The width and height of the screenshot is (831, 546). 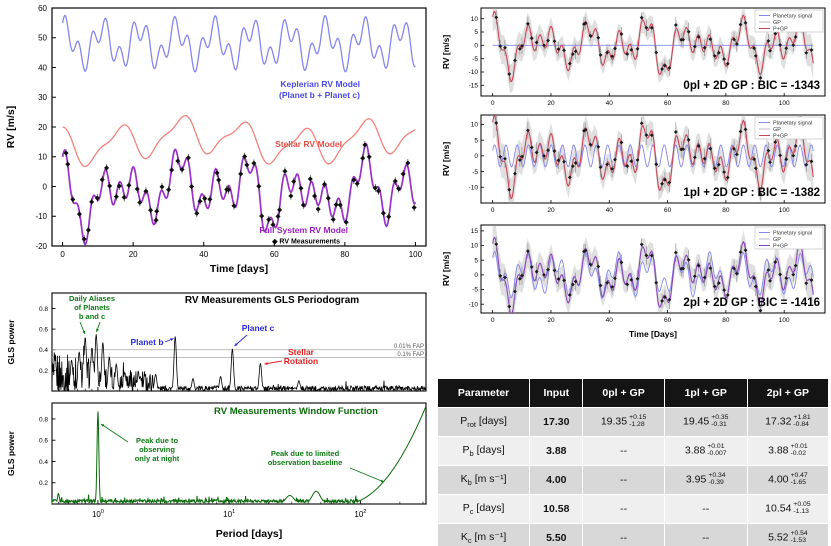 I want to click on y-tick-label: 5, so click(x=476, y=140).